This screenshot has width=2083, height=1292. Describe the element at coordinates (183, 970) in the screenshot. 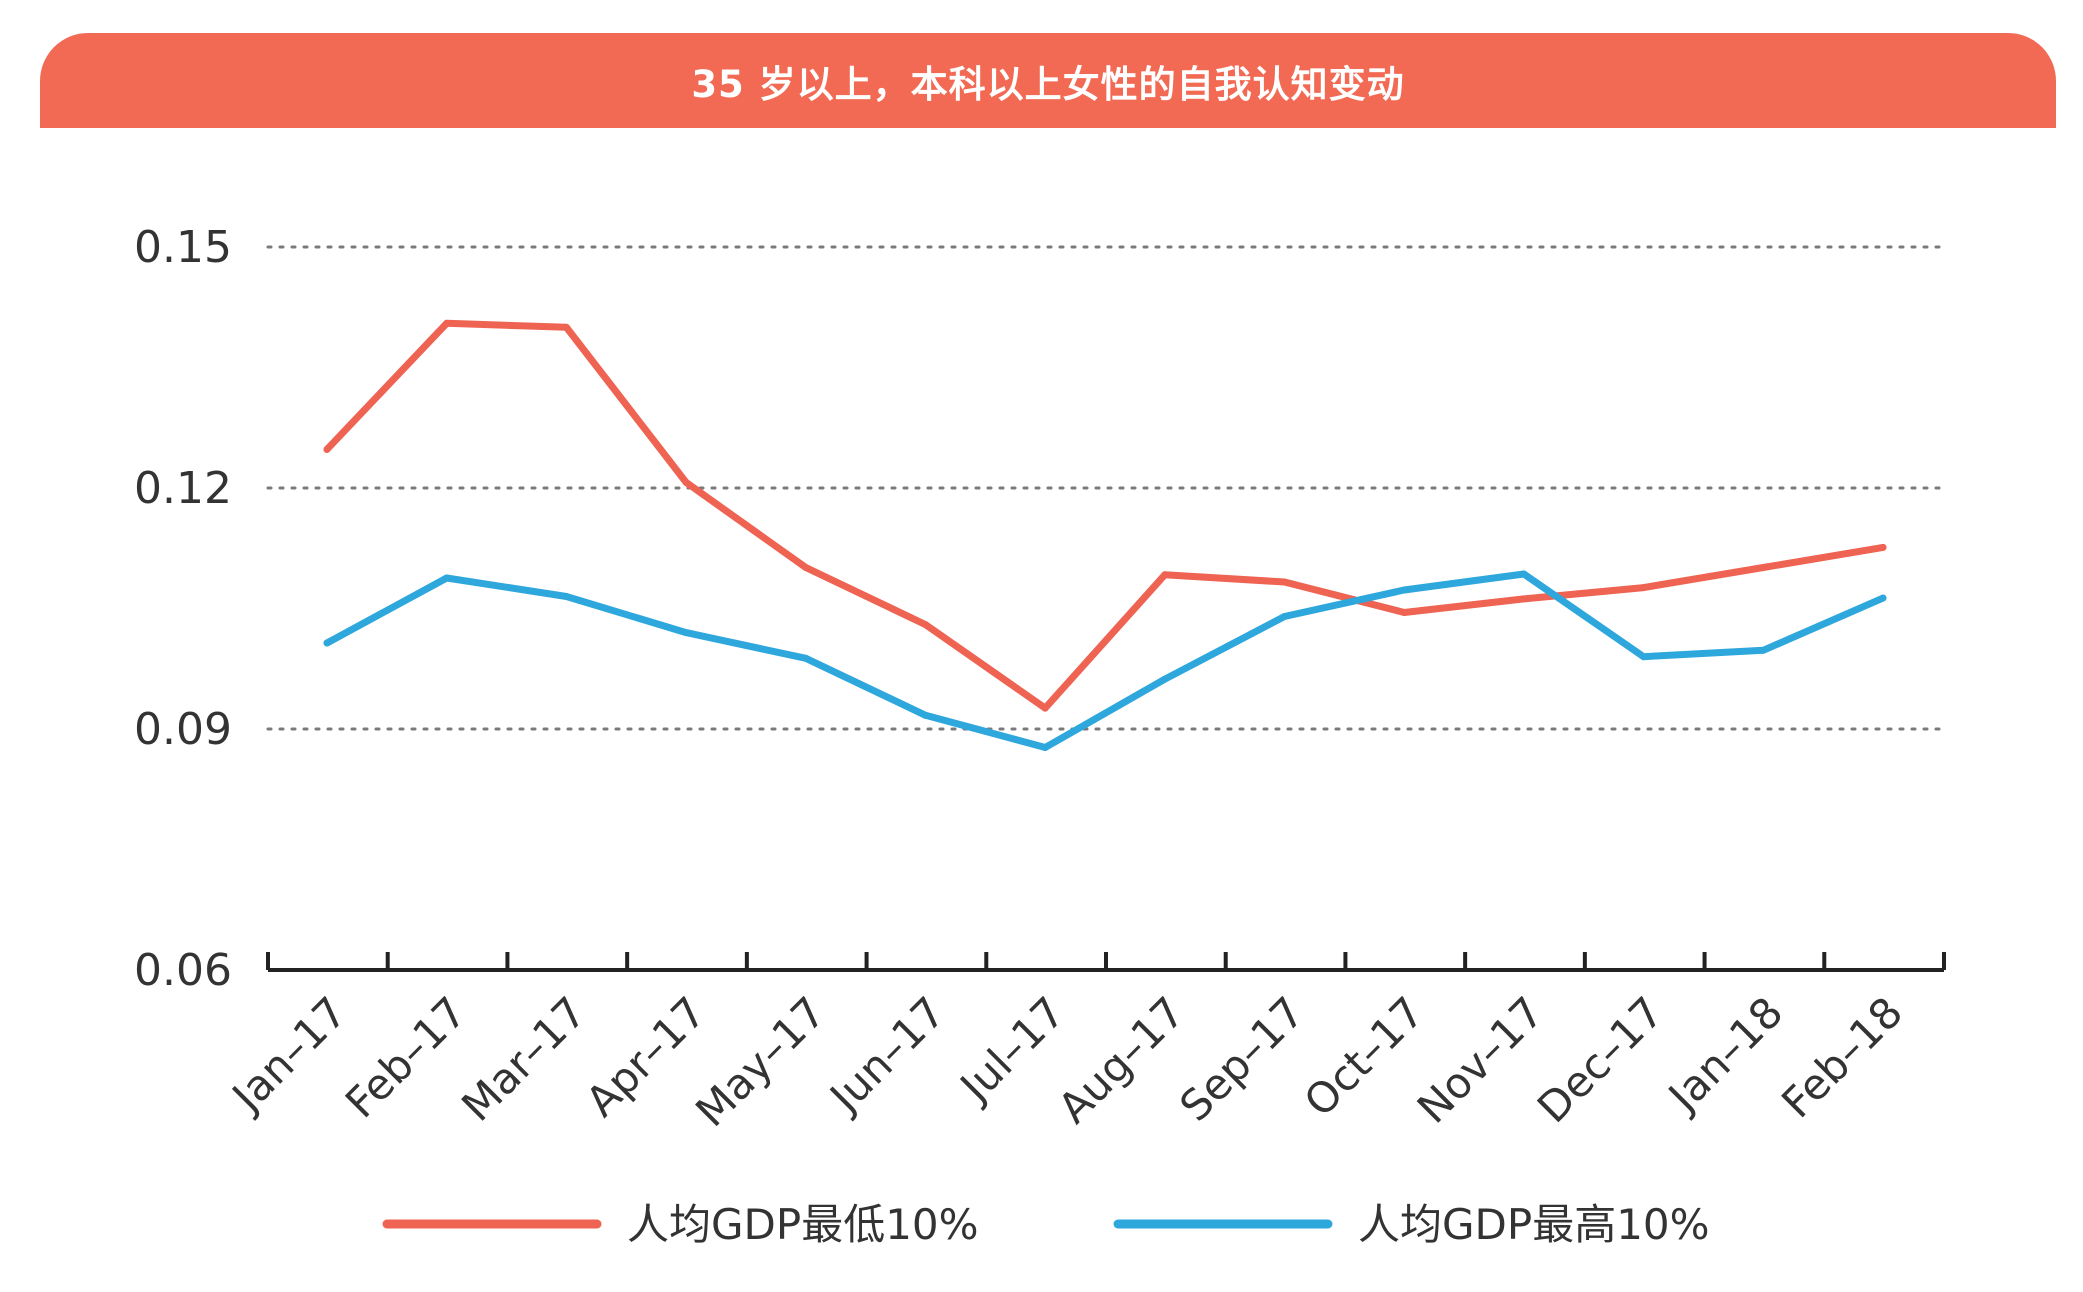

I see `y-tick-label: 0.06` at that location.